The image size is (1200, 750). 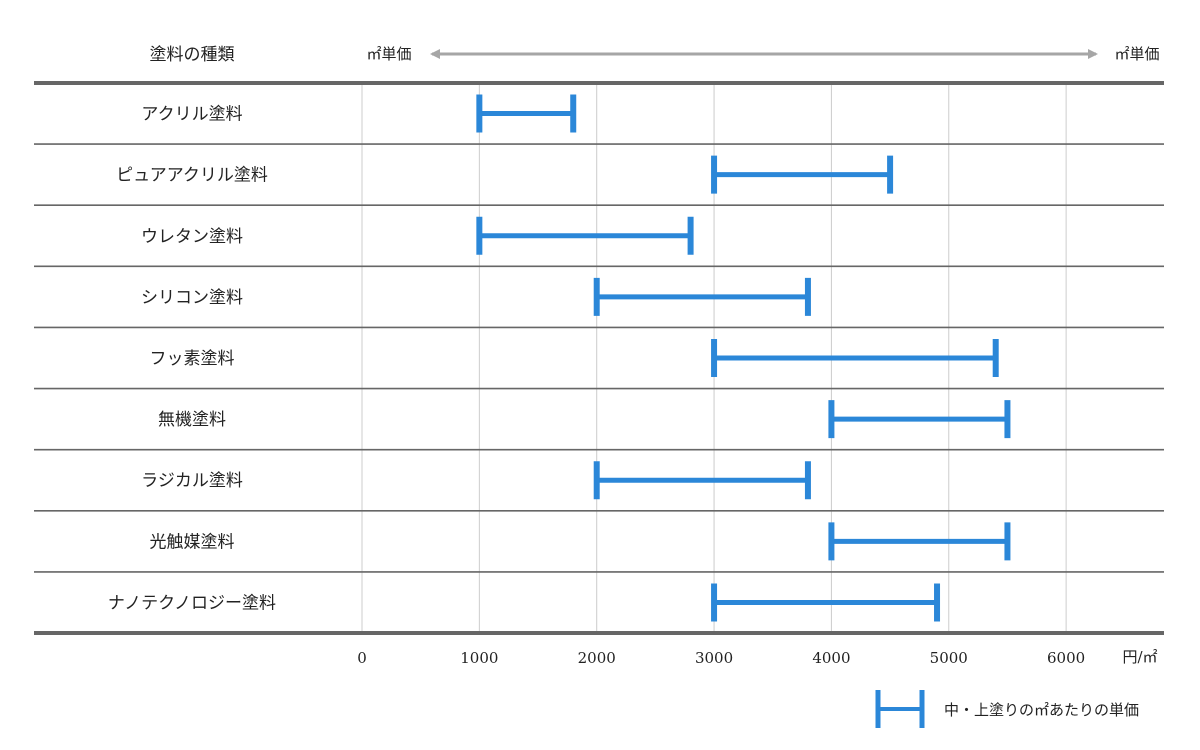 What do you see at coordinates (597, 658) in the screenshot?
I see `x-tick-label-2000: 2000` at bounding box center [597, 658].